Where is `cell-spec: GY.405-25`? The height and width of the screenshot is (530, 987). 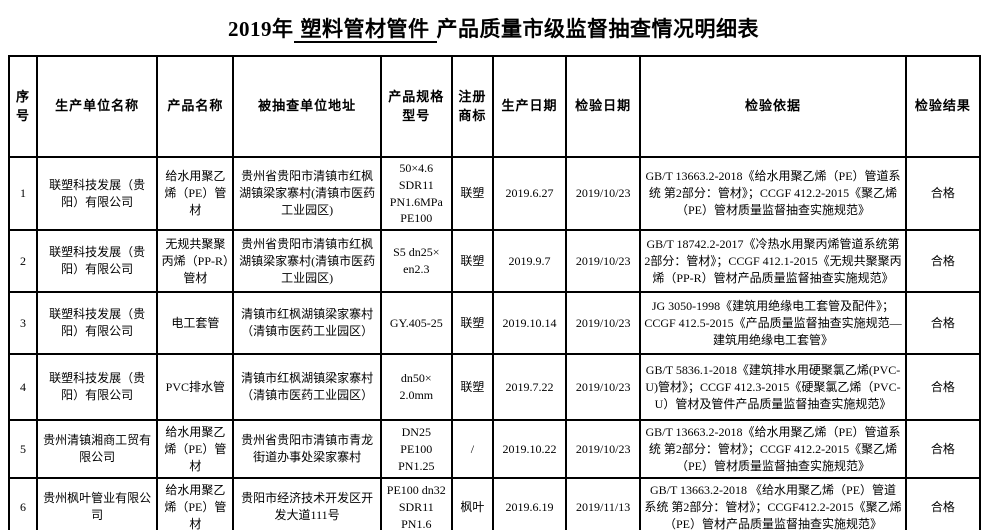
cell-spec: GY.405-25 is located at coordinates (416, 323).